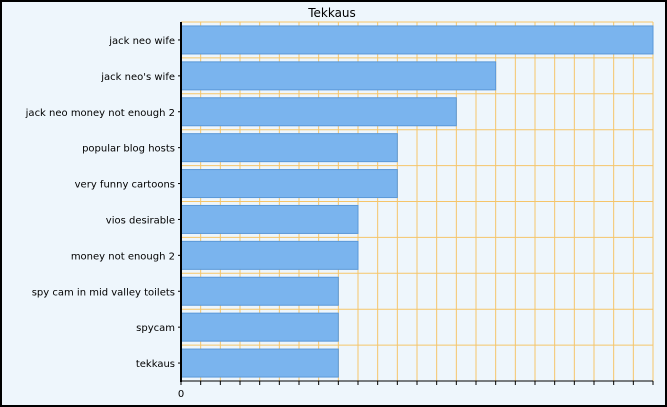 This screenshot has width=667, height=407. What do you see at coordinates (103, 292) in the screenshot?
I see `category-label: spy cam in mid valley toilets` at bounding box center [103, 292].